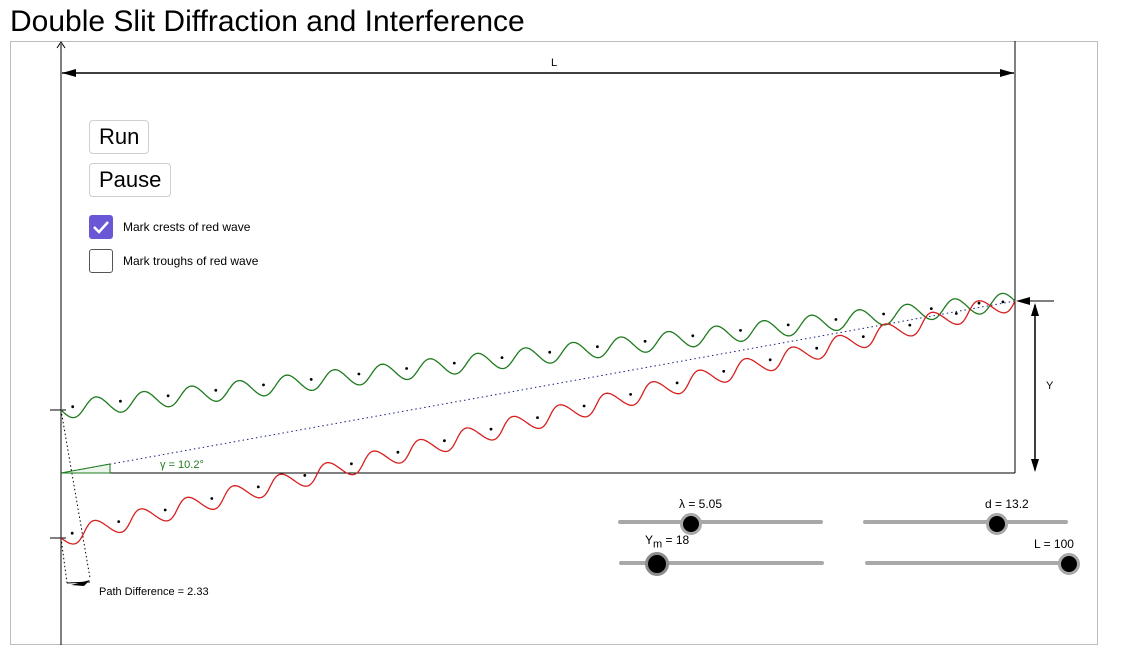 The height and width of the screenshot is (669, 1124). I want to click on L-slider-track, so click(967, 563).